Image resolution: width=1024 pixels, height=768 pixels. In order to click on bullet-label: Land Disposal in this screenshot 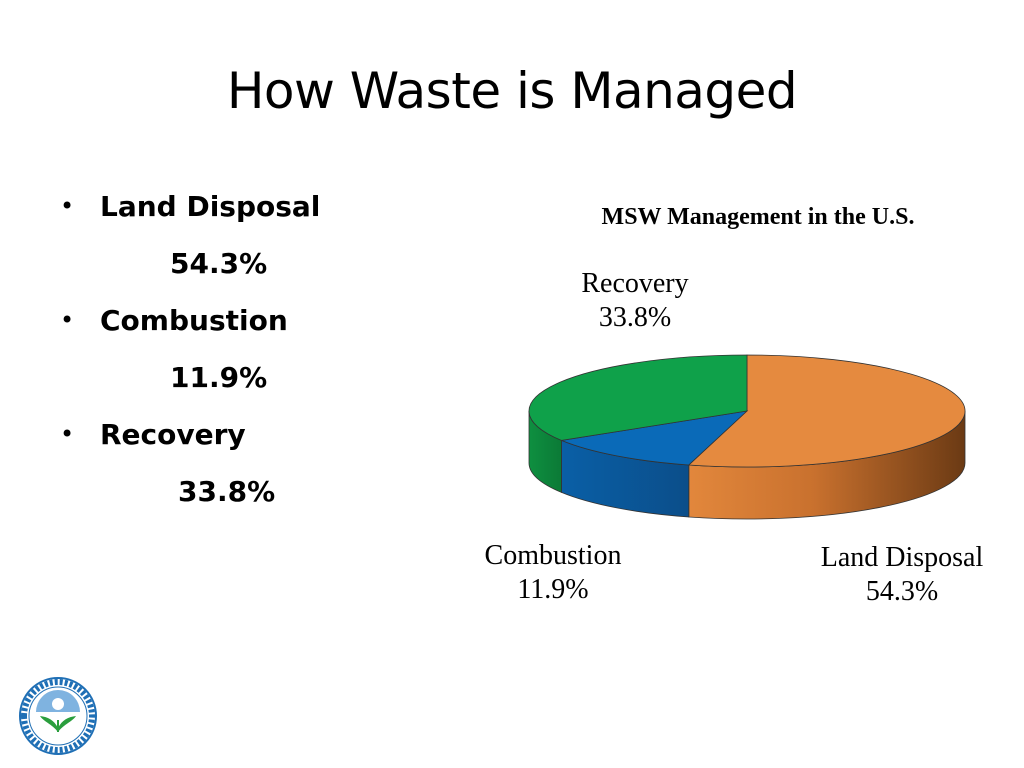, I will do `click(210, 206)`.